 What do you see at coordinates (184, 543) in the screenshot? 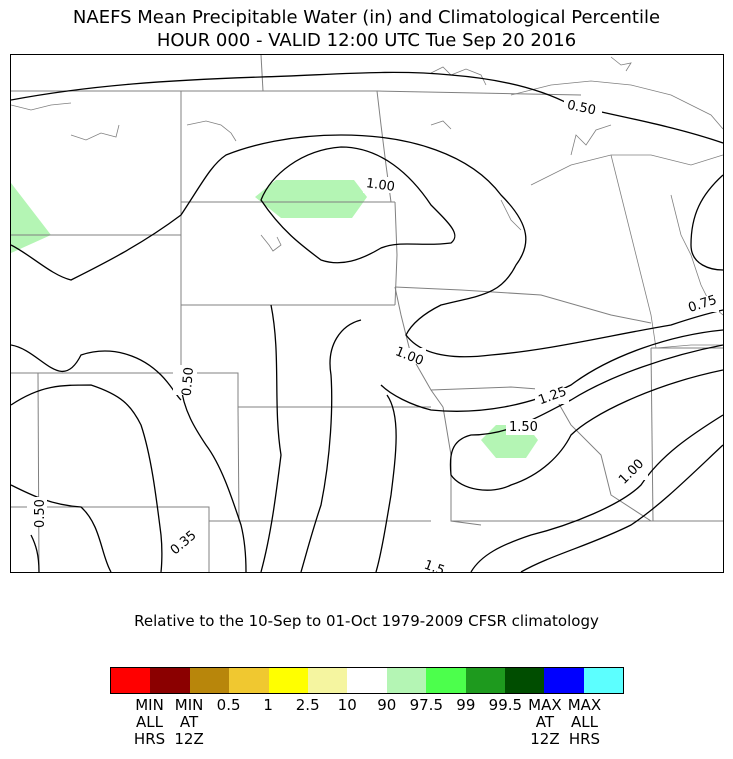
I see `contour-label: 0.35` at bounding box center [184, 543].